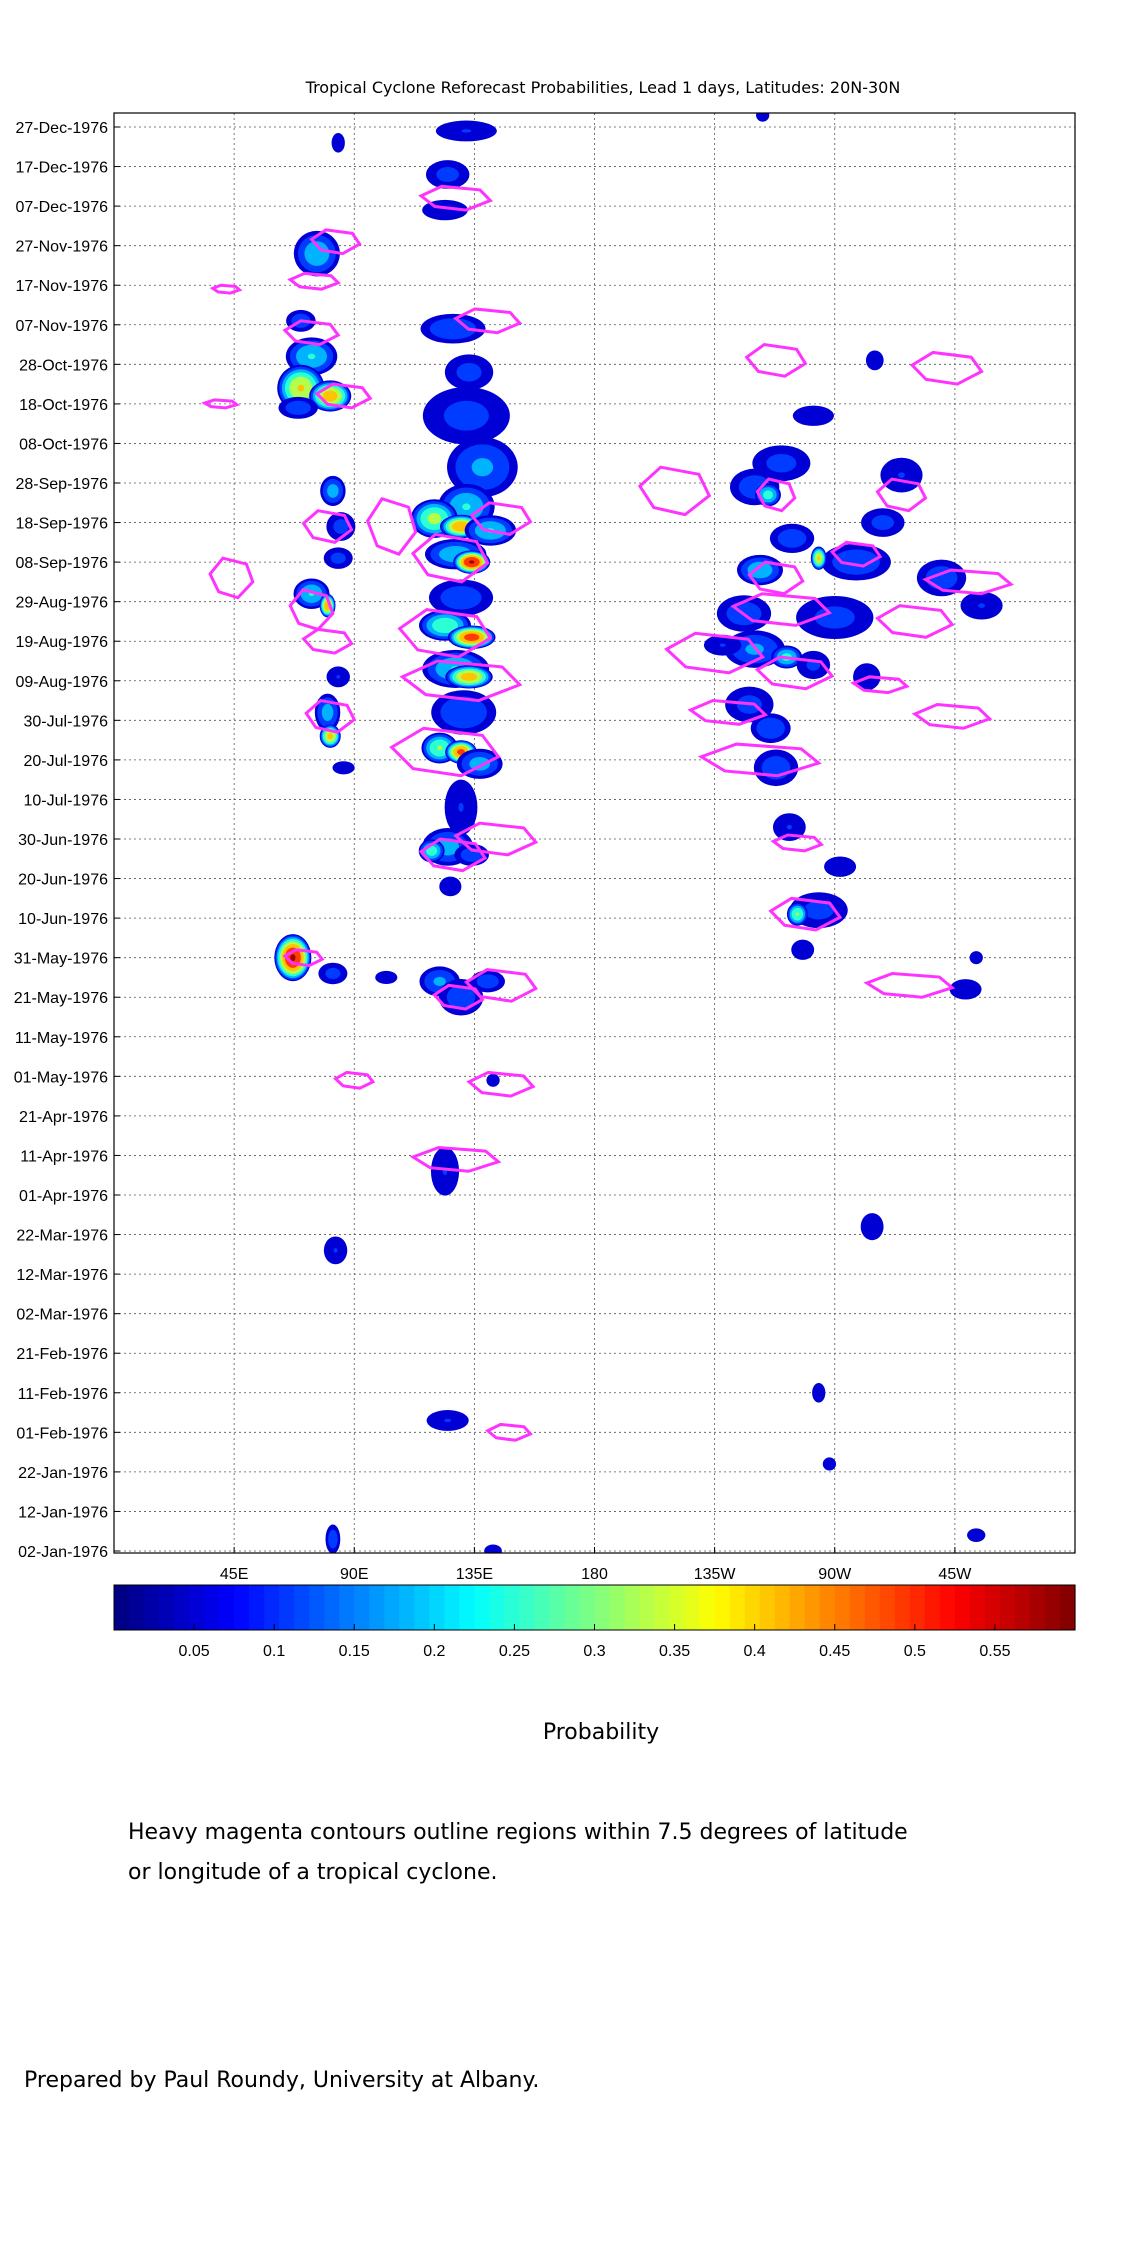  I want to click on y-tick-label: 01-Apr-1976, so click(63, 1196).